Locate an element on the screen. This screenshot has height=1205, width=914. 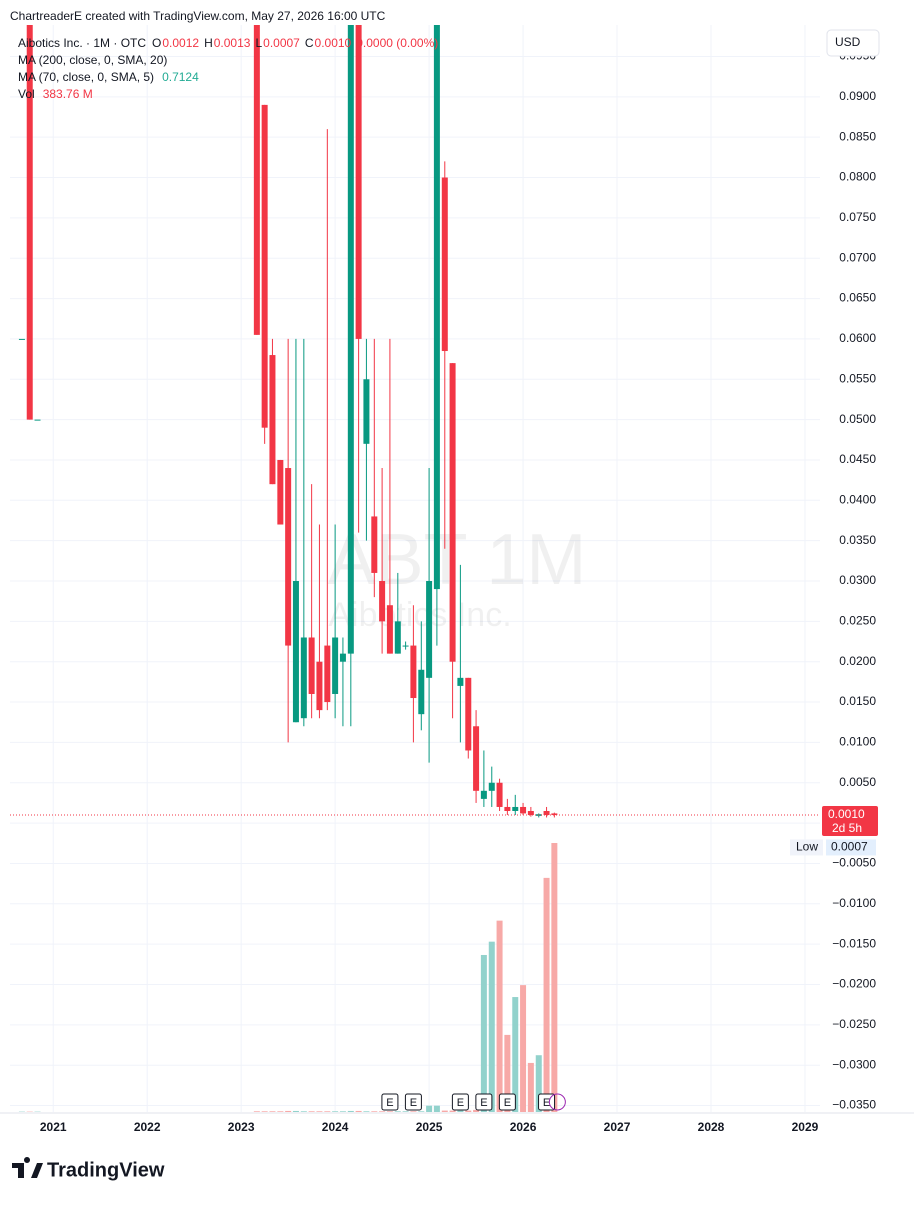
currency: USD is located at coordinates (848, 42).